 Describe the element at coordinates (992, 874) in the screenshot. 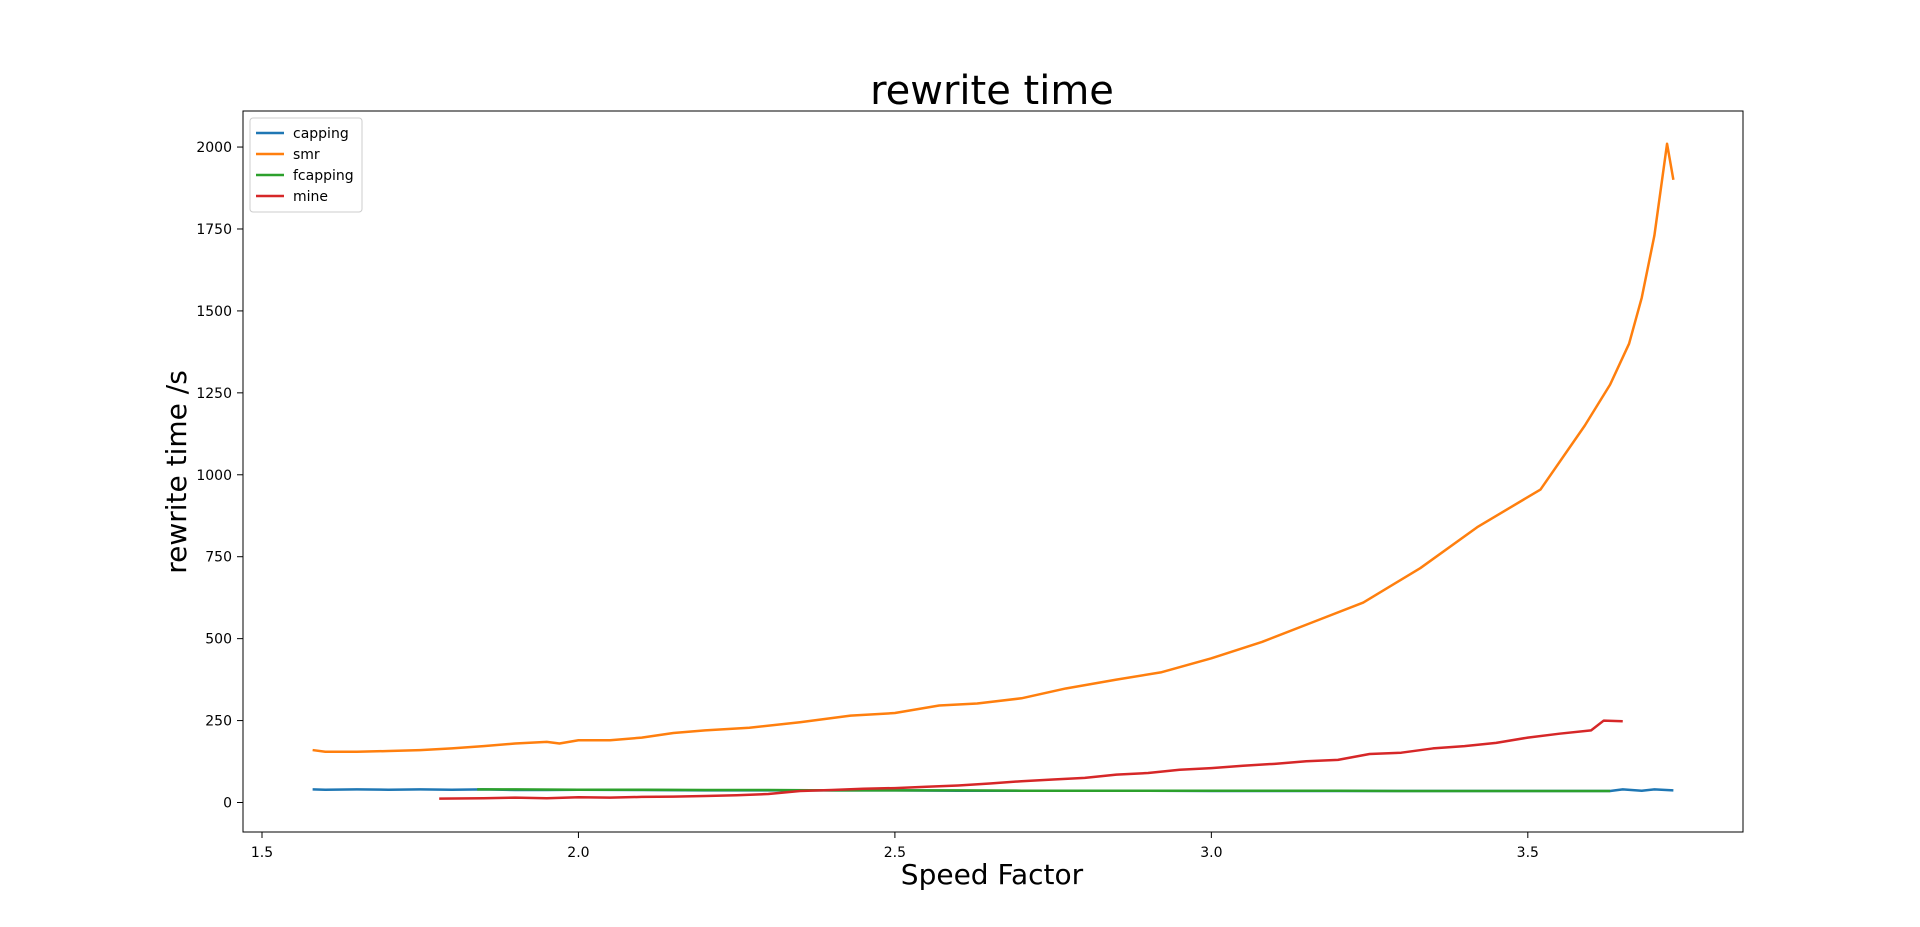

I see `x-axis-label: Speed Factor` at that location.